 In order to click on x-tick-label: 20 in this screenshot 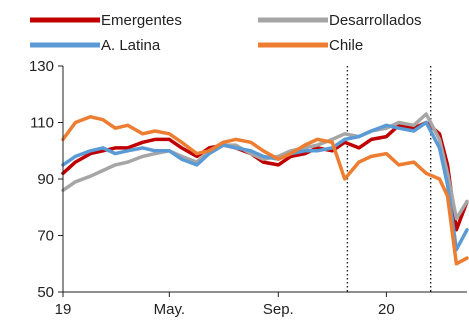, I will do `click(386, 309)`.